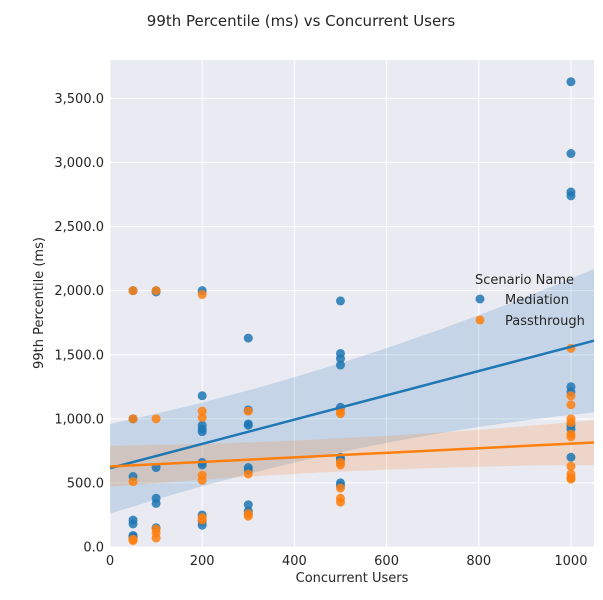 Image resolution: width=603 pixels, height=600 pixels. What do you see at coordinates (386, 561) in the screenshot?
I see `x-tick-label: 600` at bounding box center [386, 561].